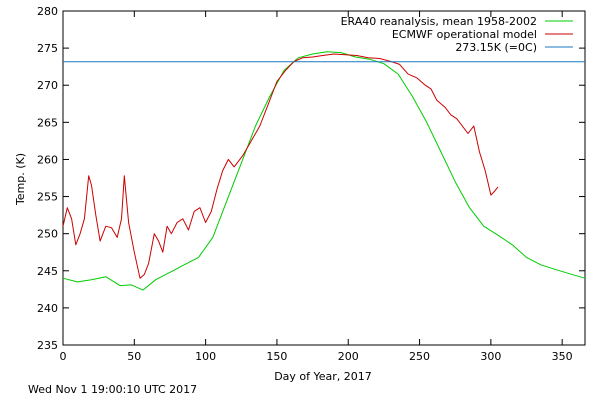  Describe the element at coordinates (113, 389) in the screenshot. I see `timestamp-footer: Wed Nov 1 19:00:10 UTC 2017` at that location.